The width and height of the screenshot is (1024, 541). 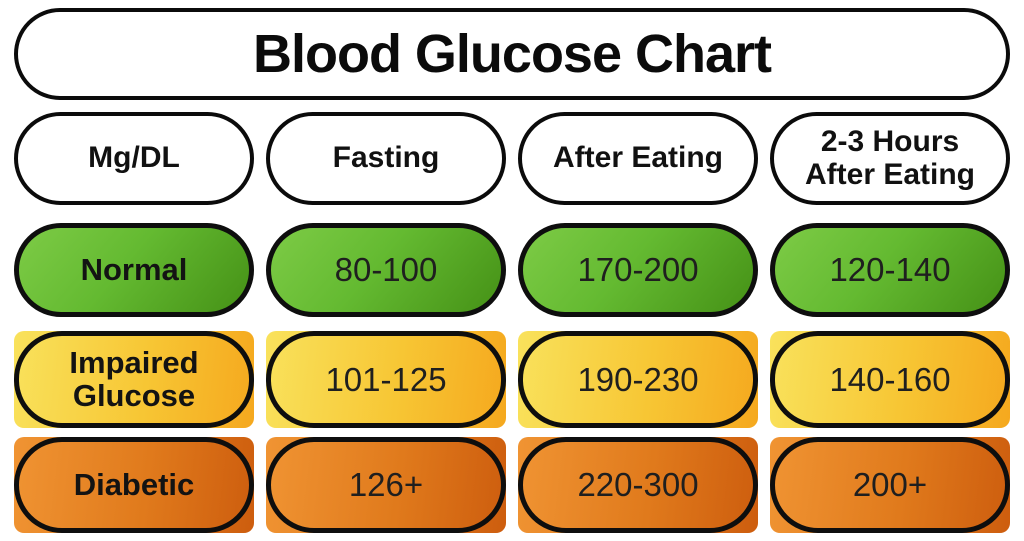 I want to click on row-label-impaired-glucose-text: Impaired Glucose, so click(x=134, y=378).